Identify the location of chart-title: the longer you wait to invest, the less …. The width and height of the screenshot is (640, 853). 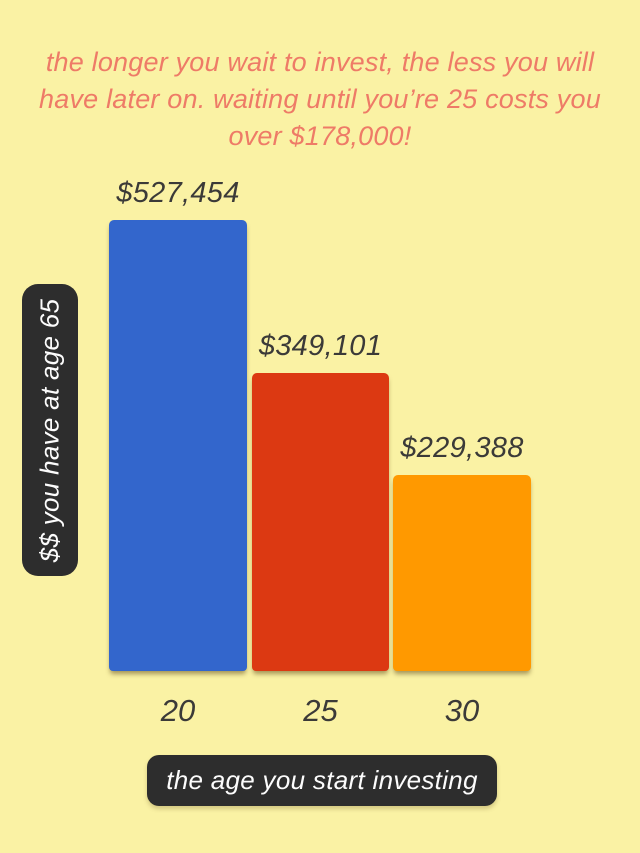
(320, 99).